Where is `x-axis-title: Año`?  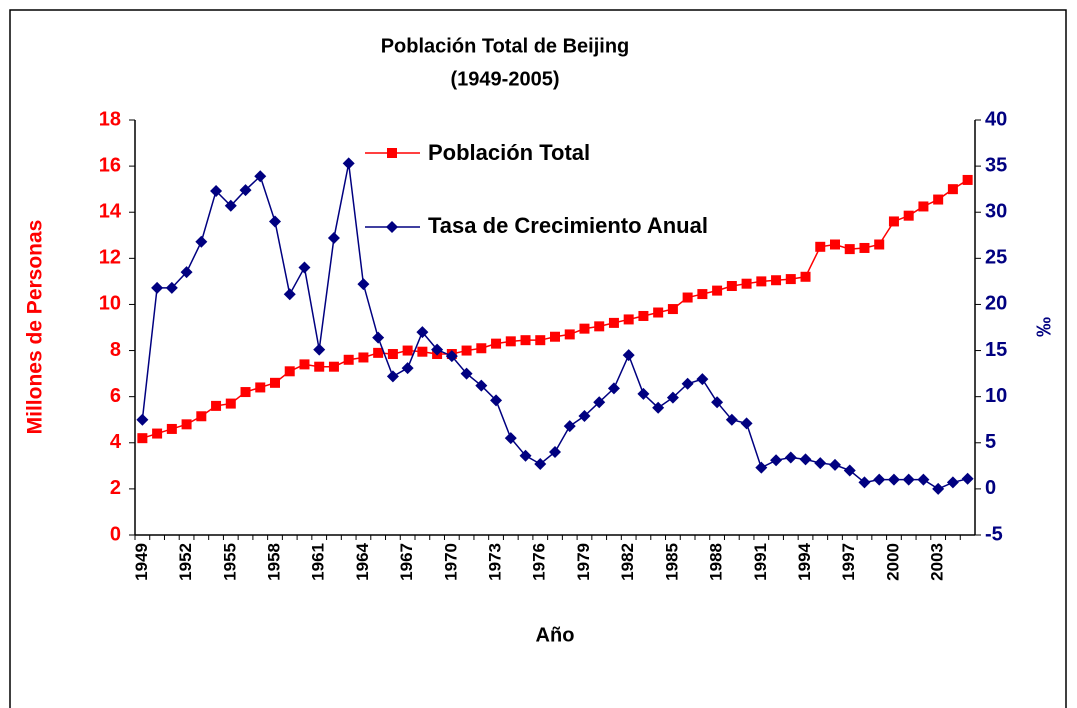 x-axis-title: Año is located at coordinates (555, 635).